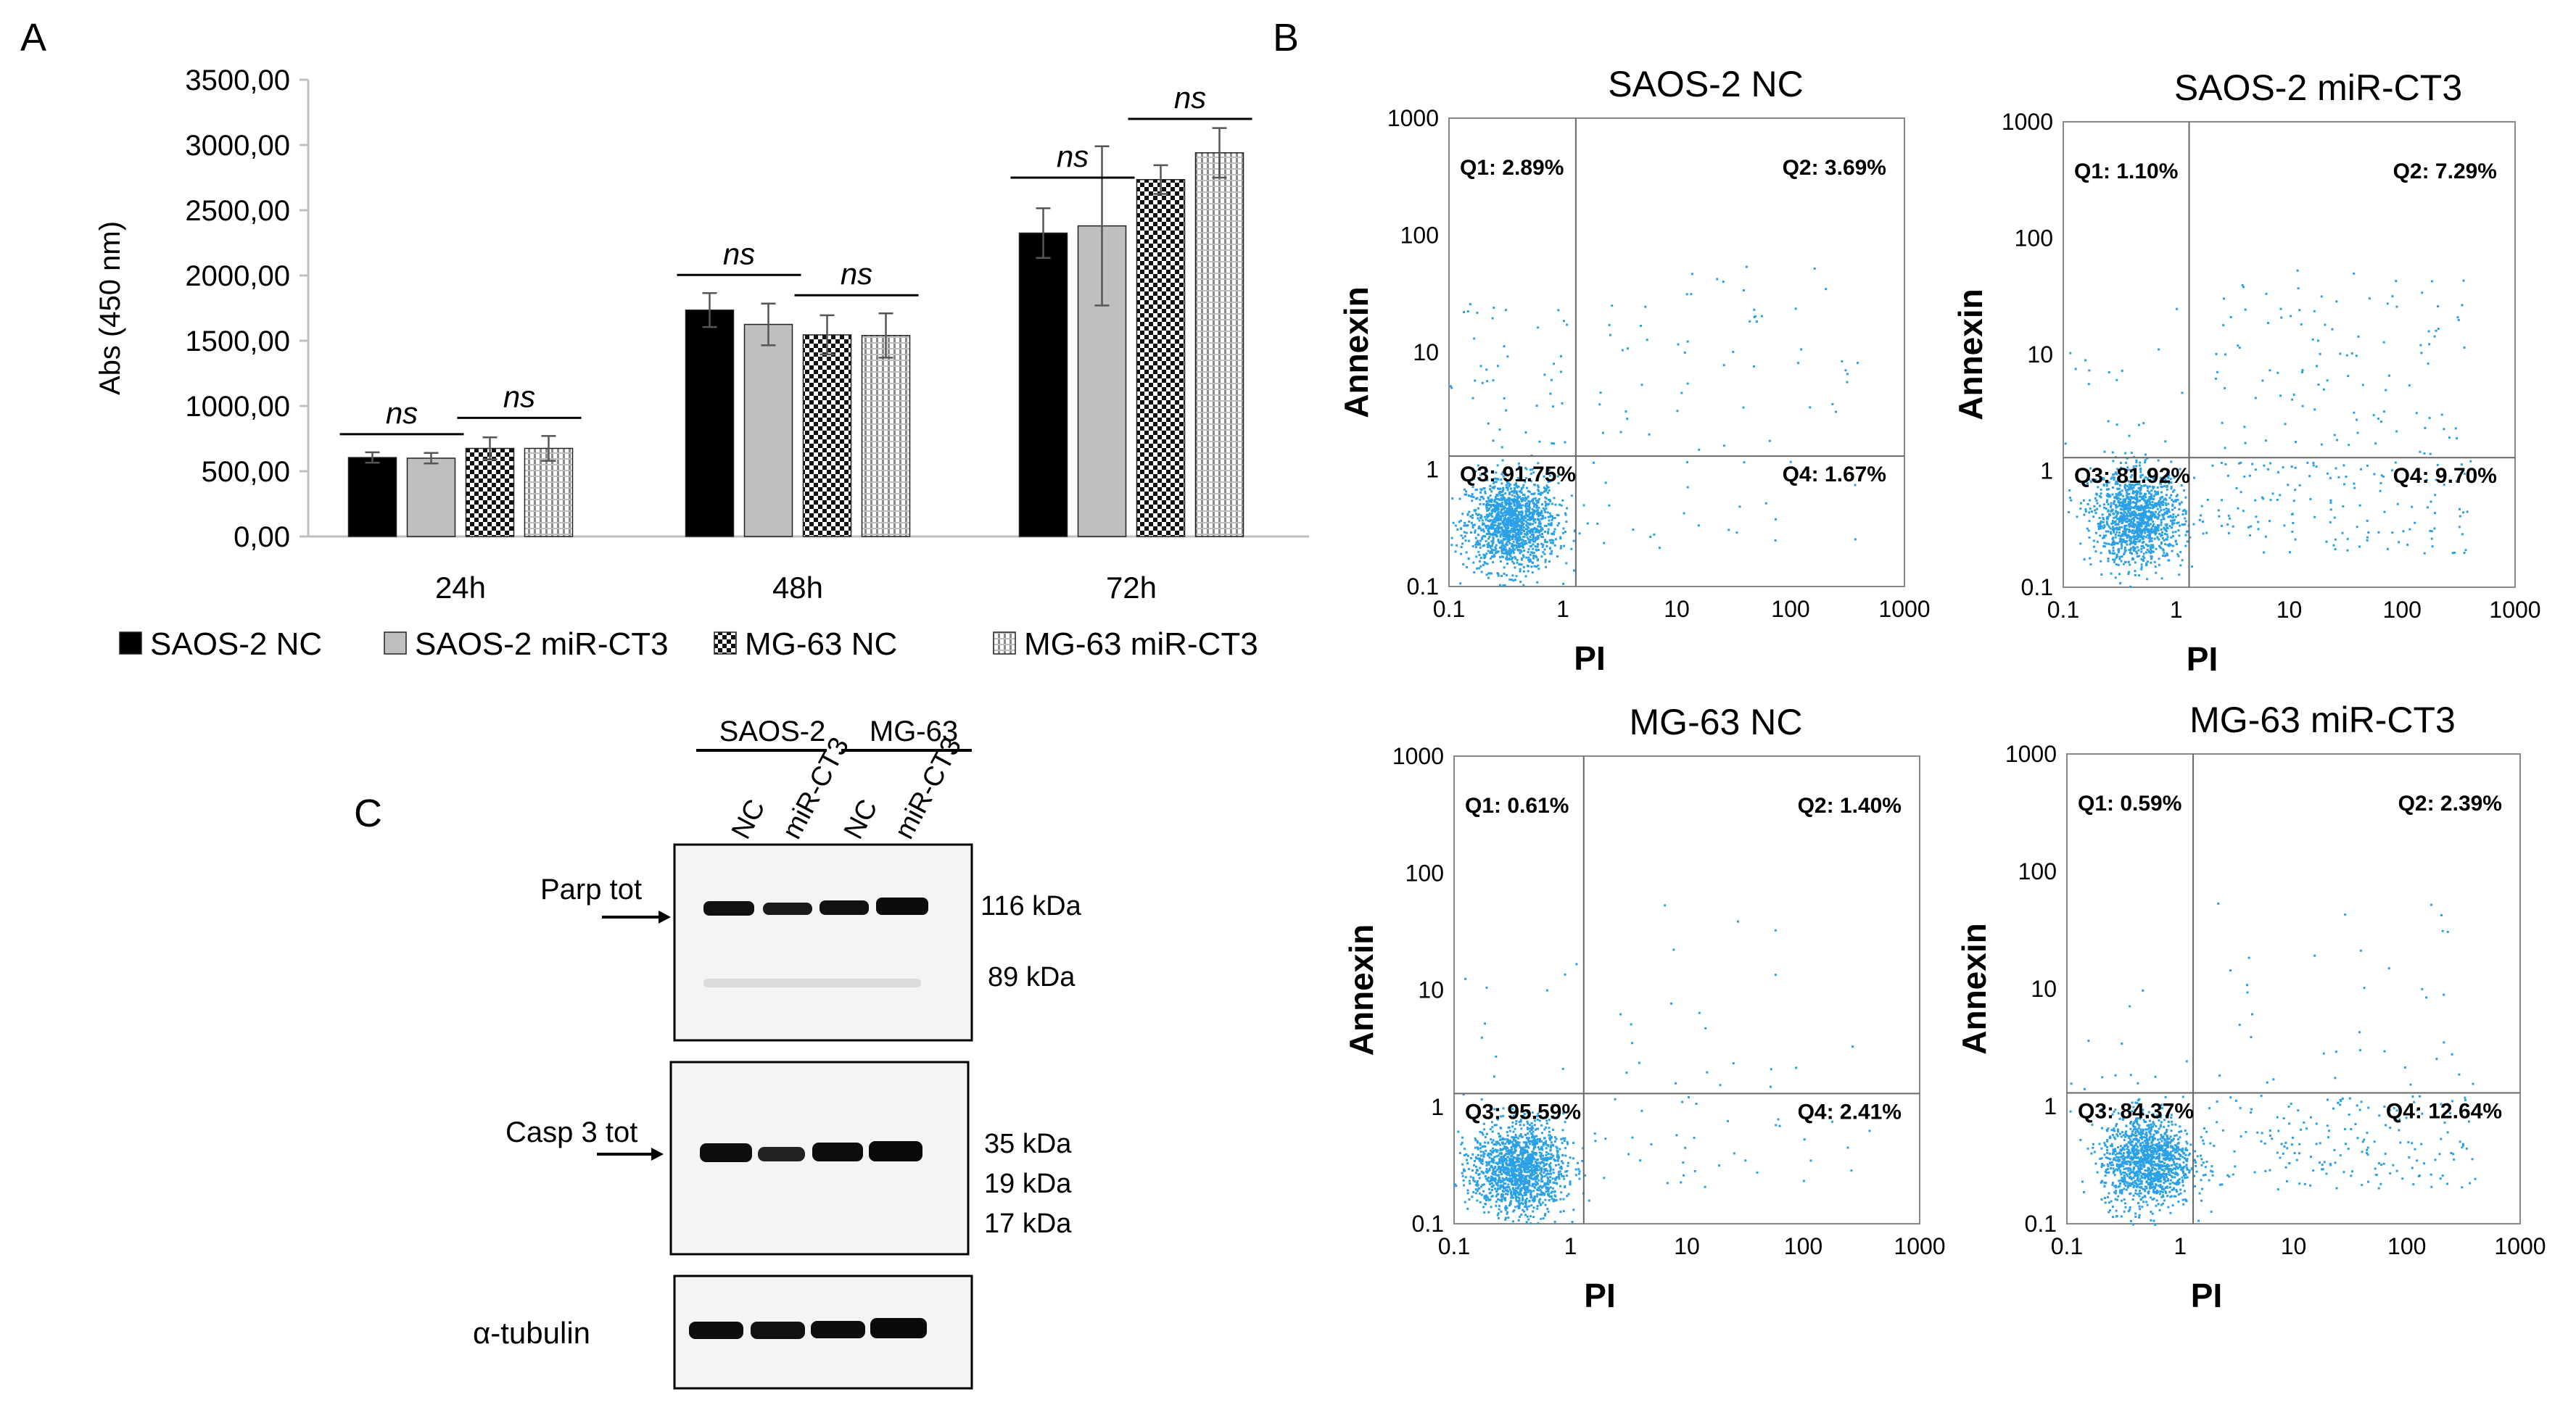 The image size is (2576, 1405). Describe the element at coordinates (2289, 610) in the screenshot. I see `x-tick-label: 10` at that location.